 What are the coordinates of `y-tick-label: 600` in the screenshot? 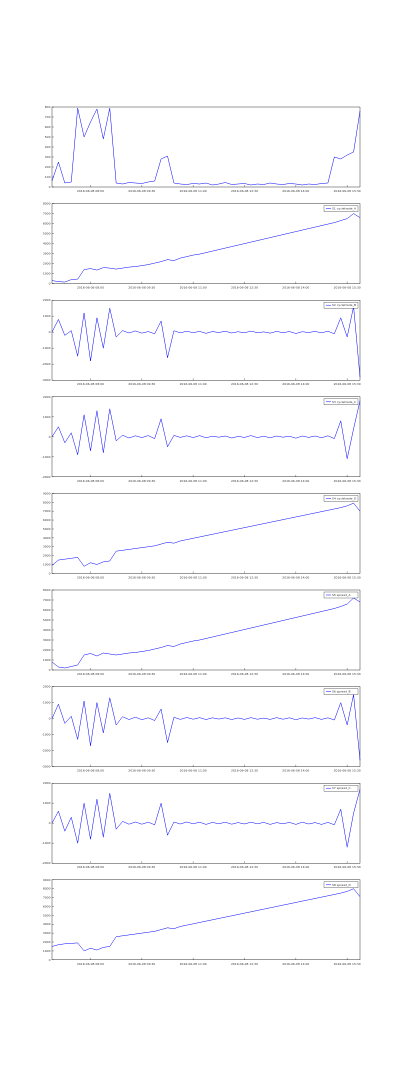 It's located at (48, 127).